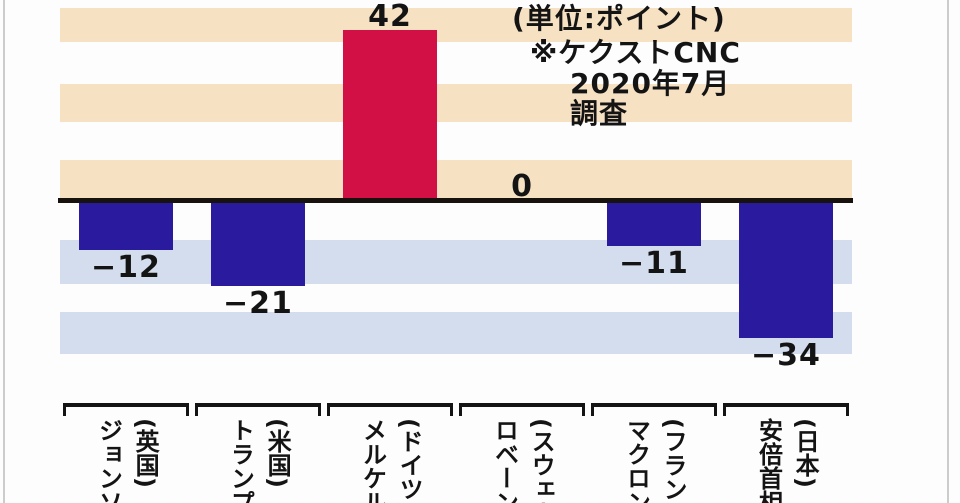 This screenshot has height=503, width=960. Describe the element at coordinates (522, 186) in the screenshot. I see `value-label-3: 0` at that location.